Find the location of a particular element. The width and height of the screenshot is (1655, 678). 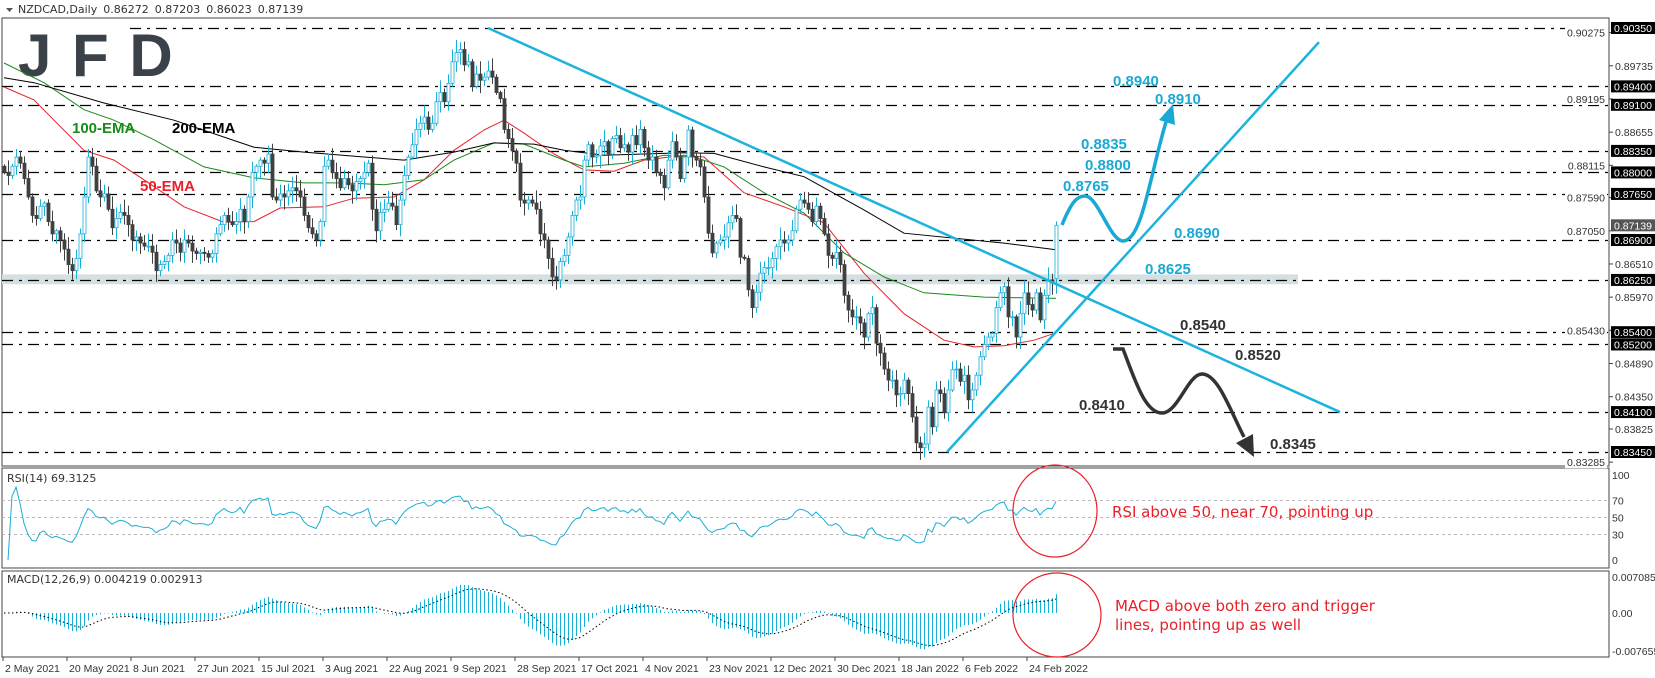

level-price-label: 0.88000 is located at coordinates (1633, 173).